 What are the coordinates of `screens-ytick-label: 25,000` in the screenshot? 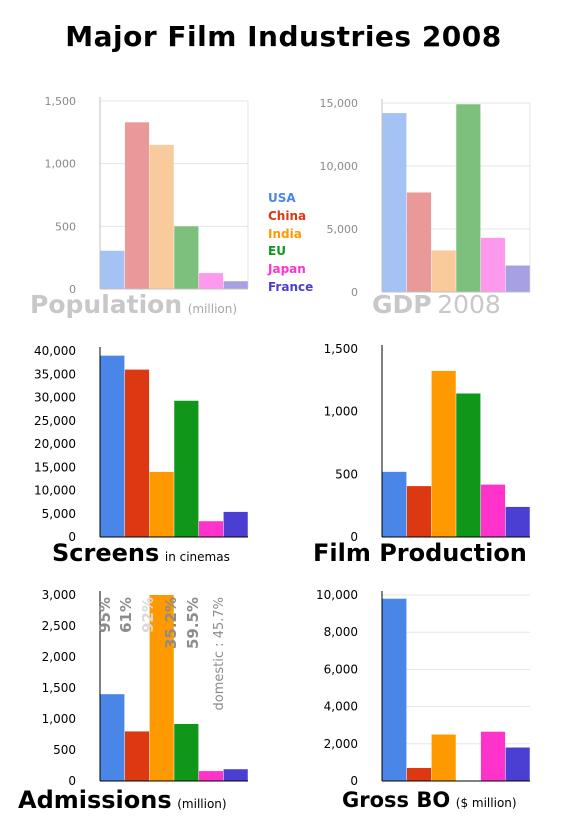 It's located at (55, 421).